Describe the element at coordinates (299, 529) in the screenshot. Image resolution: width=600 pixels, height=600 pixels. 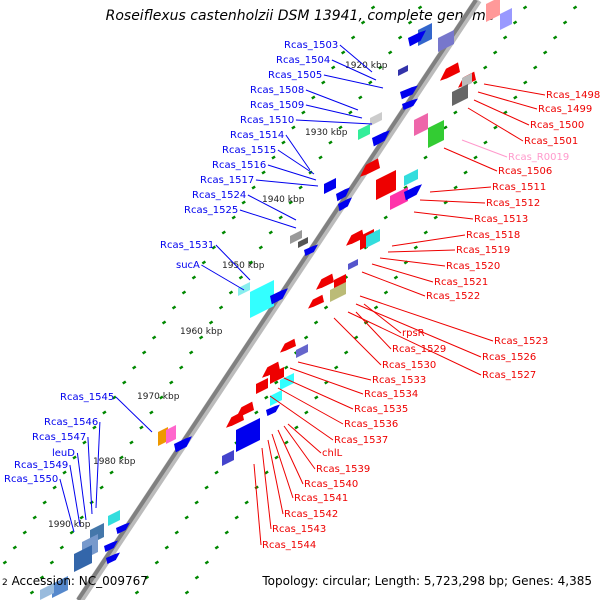
I see `gene-label: Rcas_1543` at that location.